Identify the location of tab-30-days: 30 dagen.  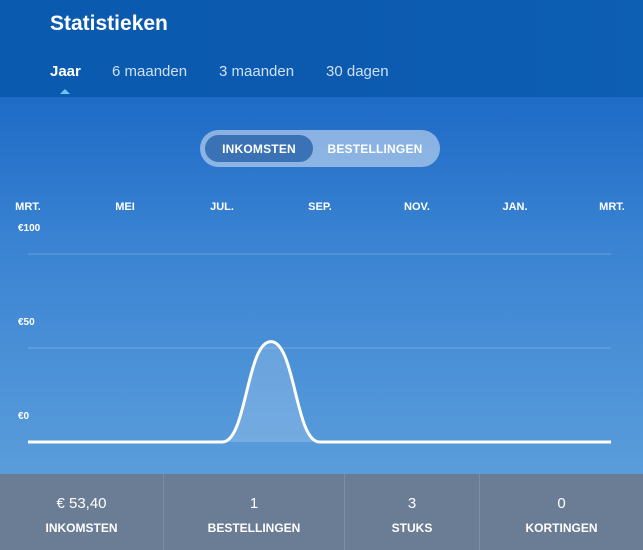
(357, 71).